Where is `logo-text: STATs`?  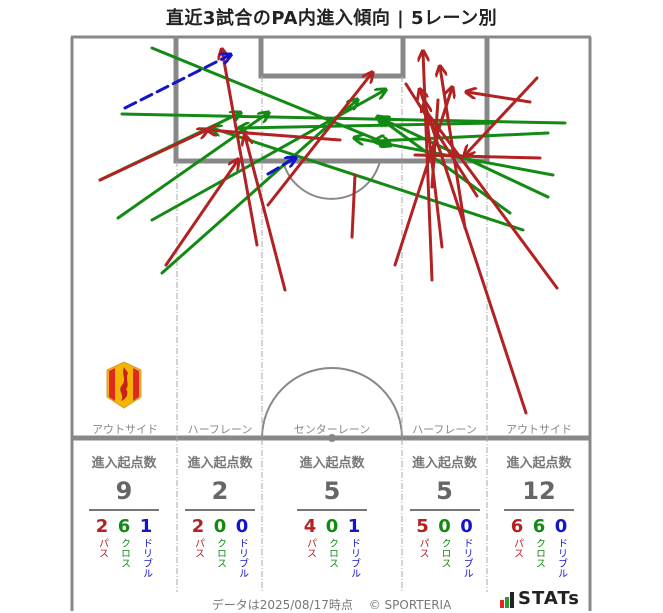
logo-text: STATs is located at coordinates (549, 598).